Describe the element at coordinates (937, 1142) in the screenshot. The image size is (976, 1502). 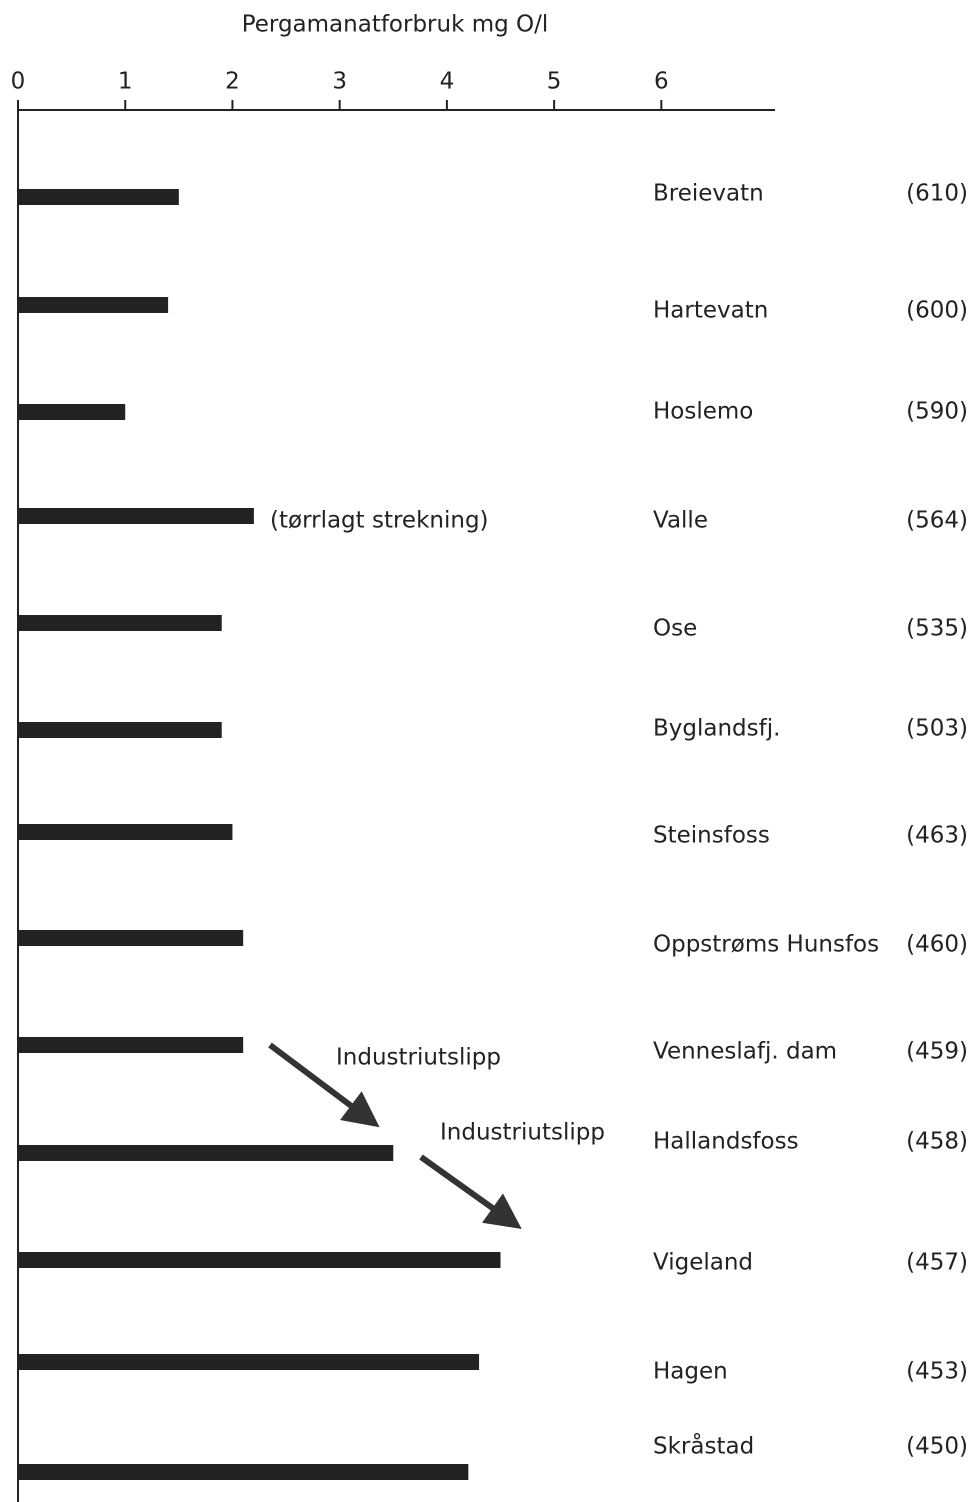
I see `elevation-label: (458)` at that location.